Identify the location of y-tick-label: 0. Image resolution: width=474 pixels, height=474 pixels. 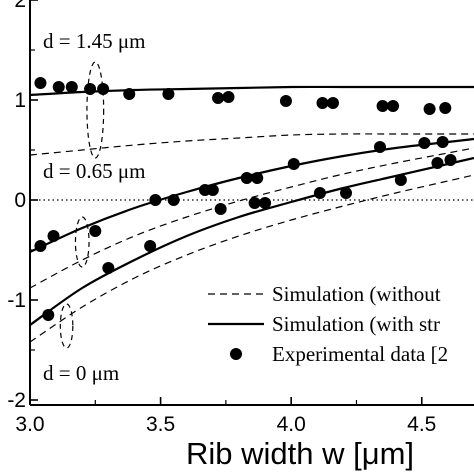
(20, 200).